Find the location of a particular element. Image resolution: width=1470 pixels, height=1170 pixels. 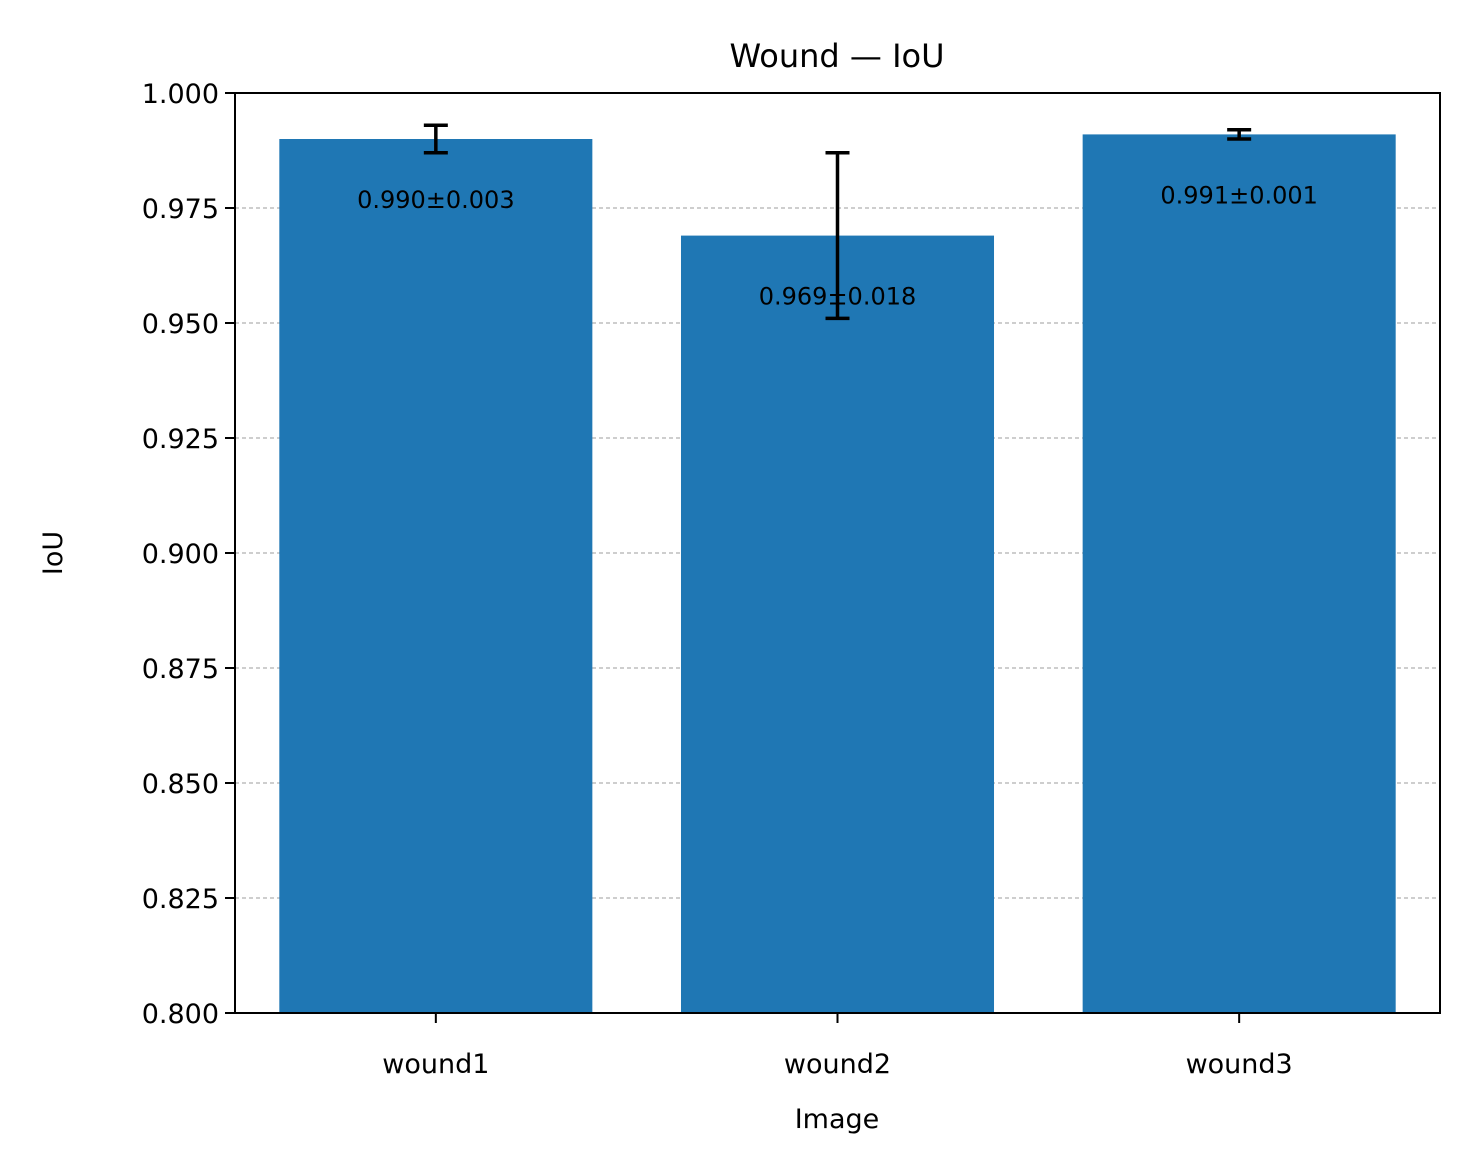

data-label-wound2: 0.969±0.018 is located at coordinates (838, 297).